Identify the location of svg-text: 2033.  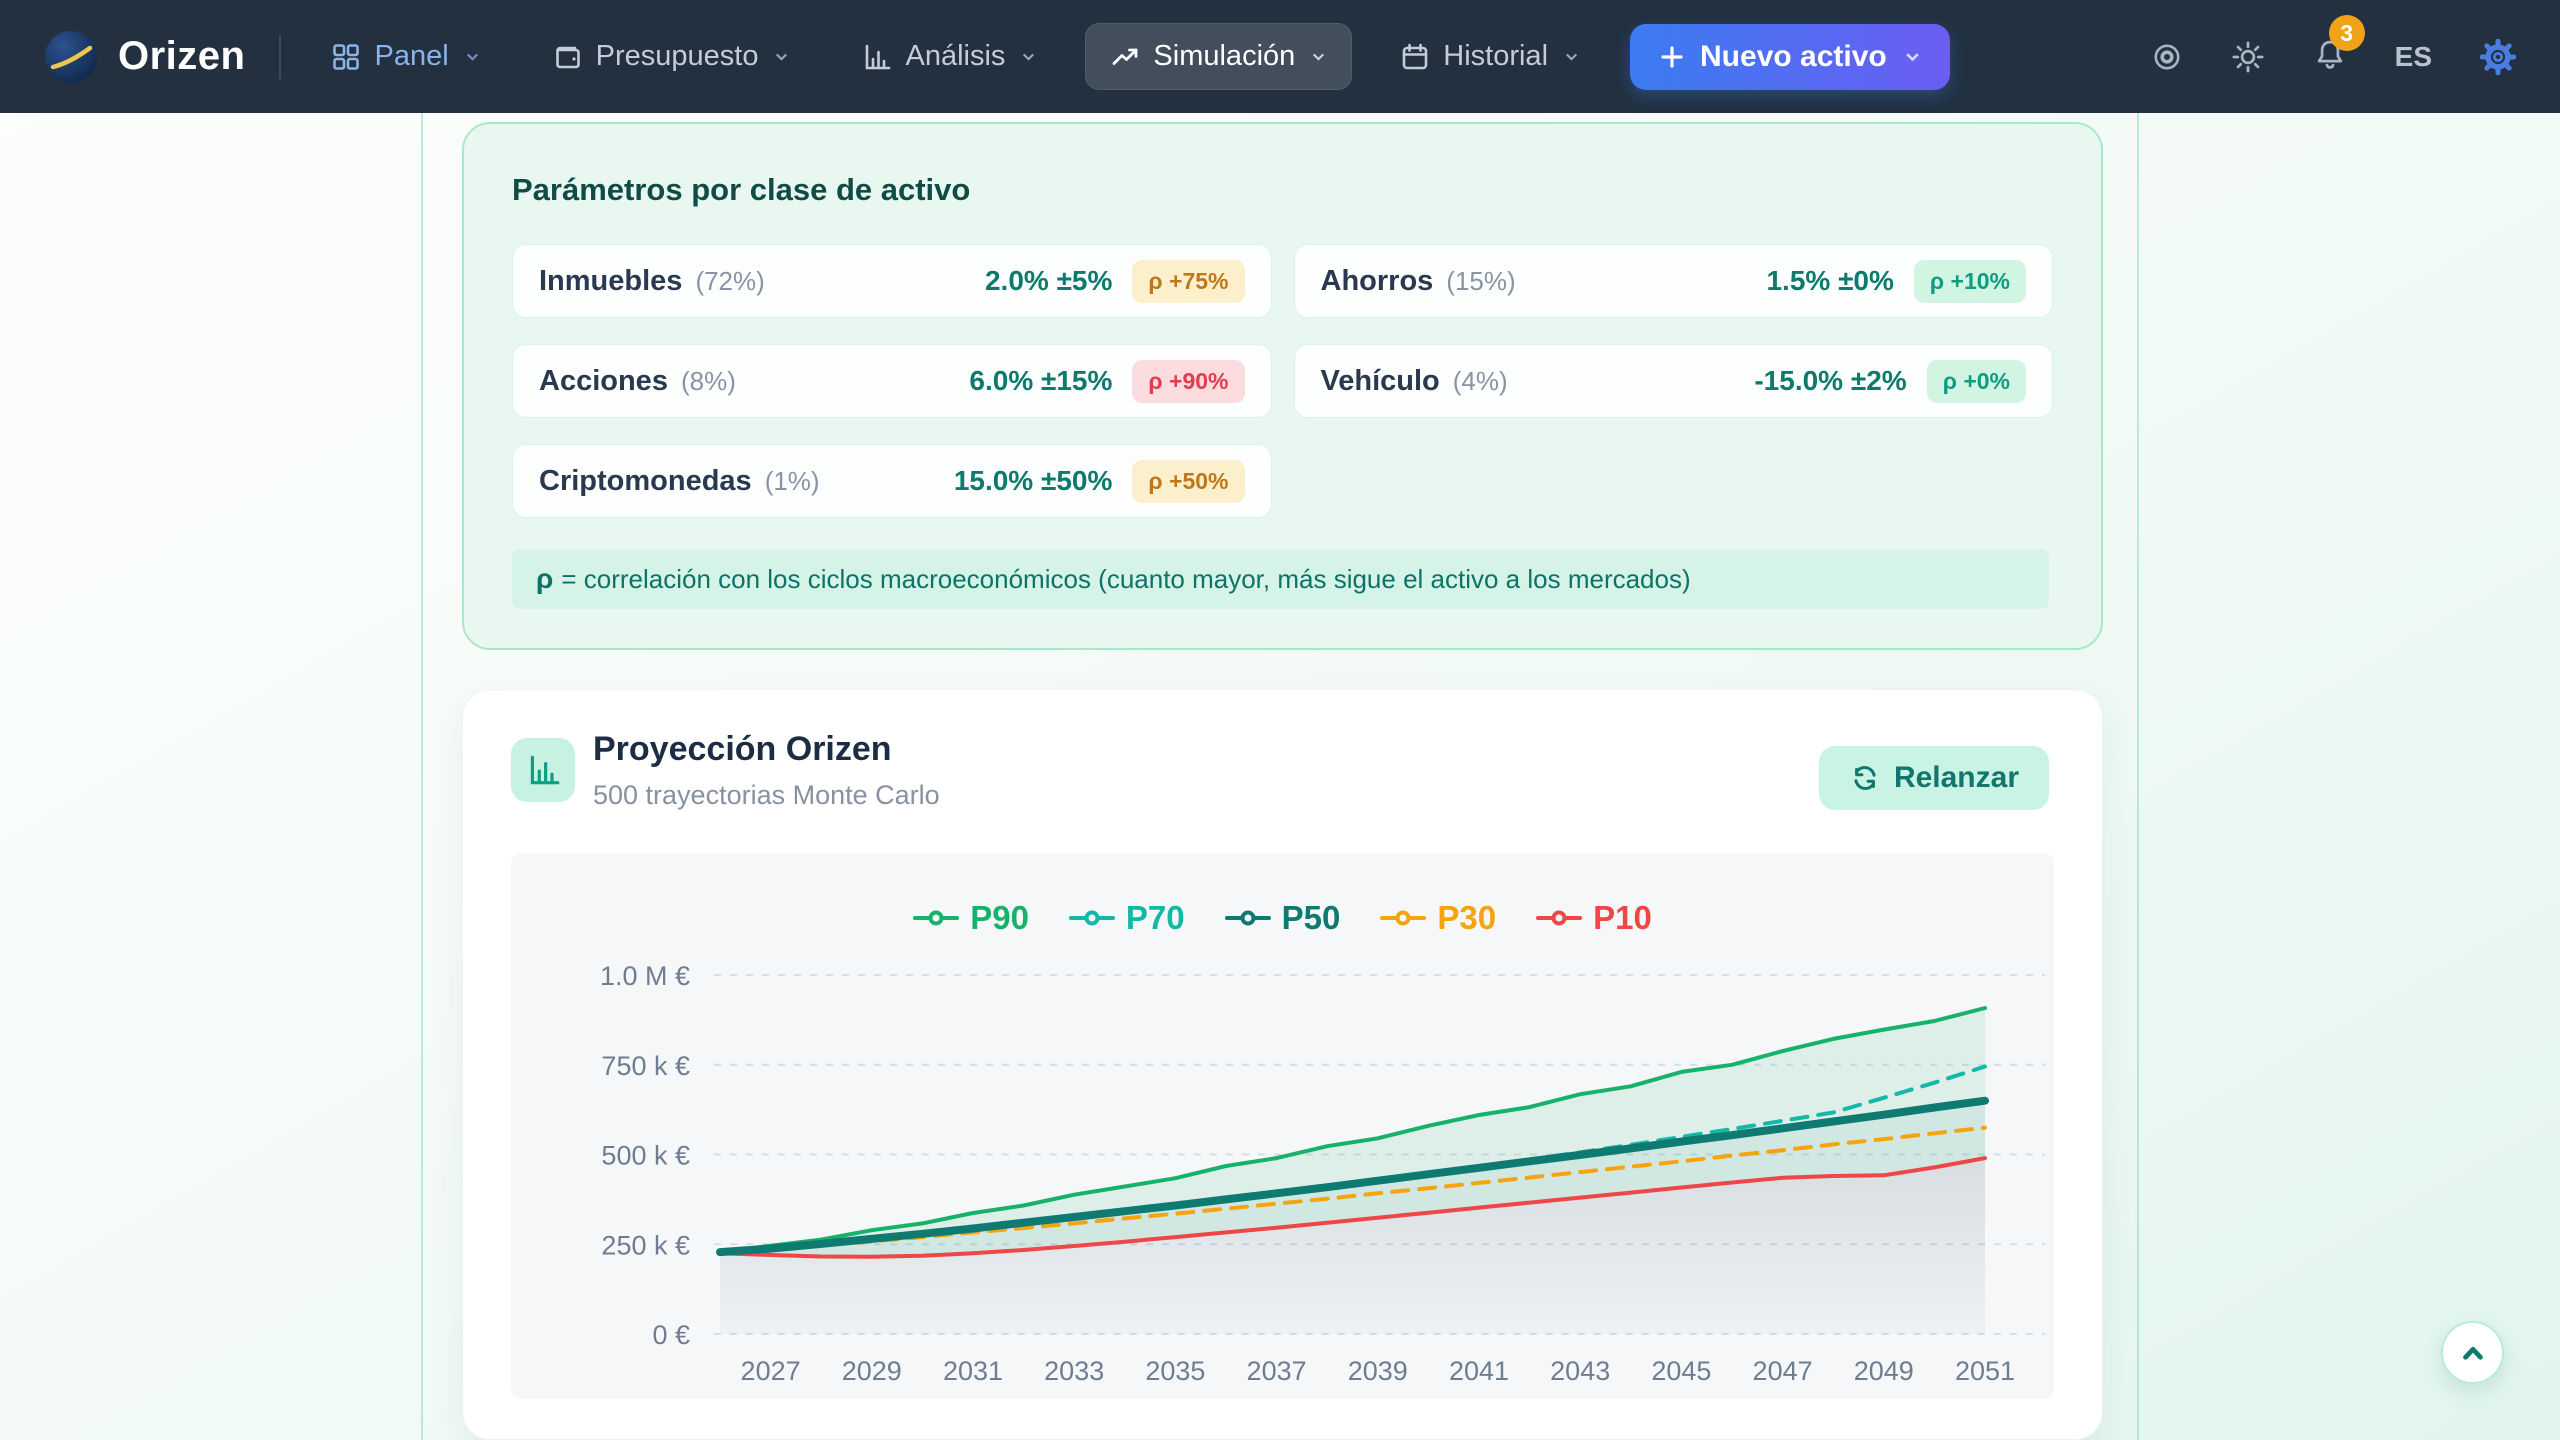
(1074, 1371).